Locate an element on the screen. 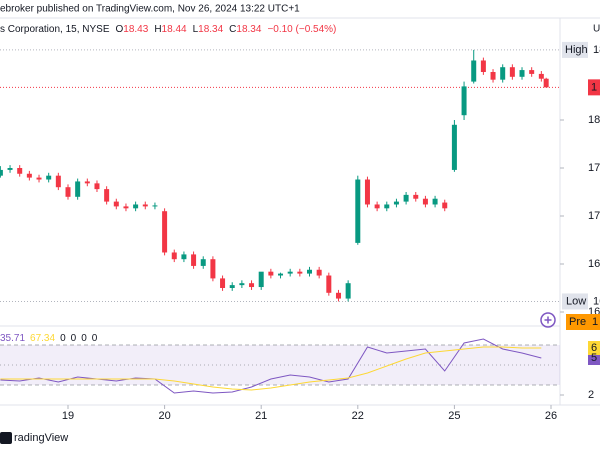 Image resolution: width=600 pixels, height=450 pixels. rsi-y-tick-label: 2 is located at coordinates (591, 395).